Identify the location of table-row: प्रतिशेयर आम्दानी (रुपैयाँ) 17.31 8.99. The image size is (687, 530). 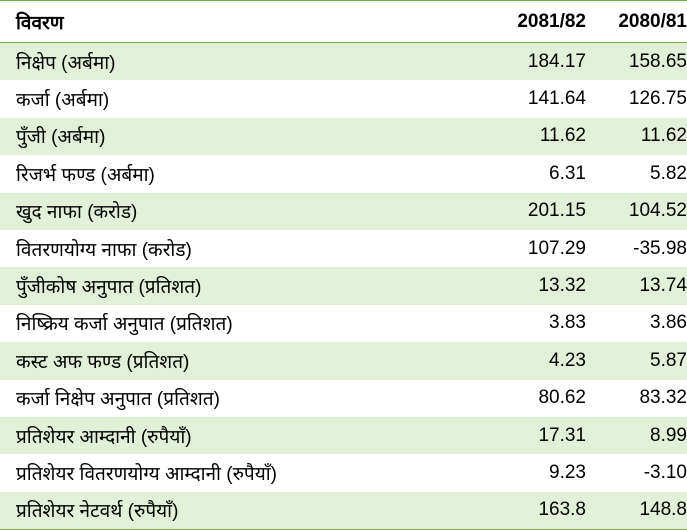
(343, 435).